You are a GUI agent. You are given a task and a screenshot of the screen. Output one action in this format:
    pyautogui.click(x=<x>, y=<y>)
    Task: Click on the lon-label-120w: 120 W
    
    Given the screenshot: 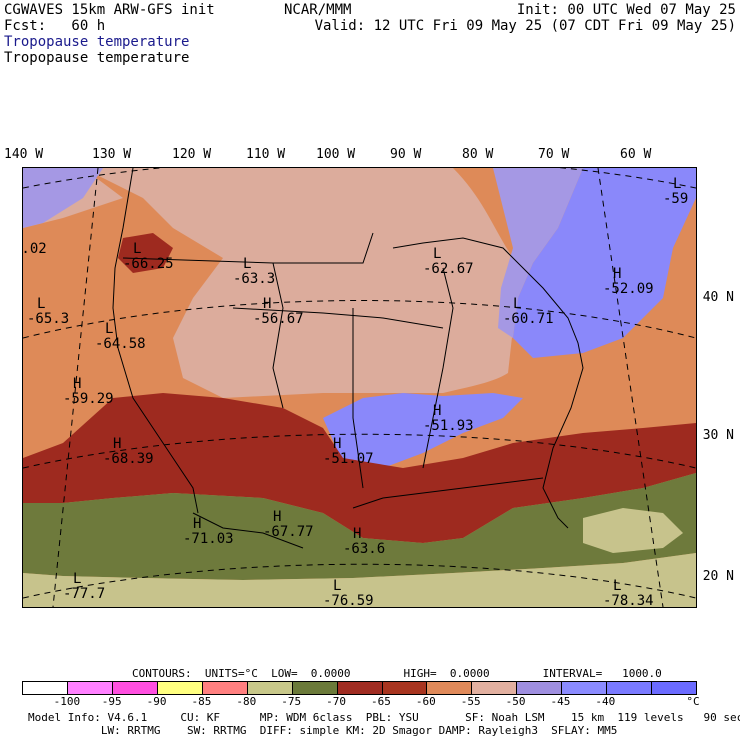 What is the action you would take?
    pyautogui.click(x=192, y=154)
    